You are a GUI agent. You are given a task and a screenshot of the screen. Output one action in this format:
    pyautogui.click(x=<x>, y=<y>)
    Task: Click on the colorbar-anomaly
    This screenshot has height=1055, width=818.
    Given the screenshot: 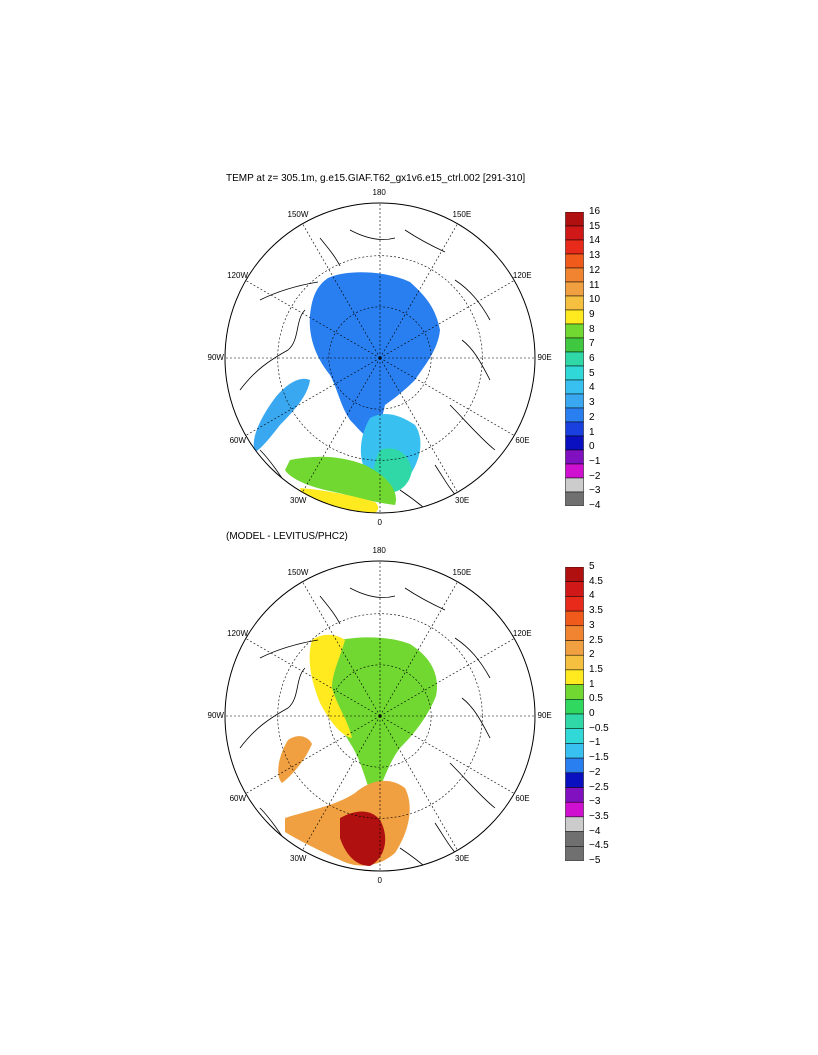 What is the action you would take?
    pyautogui.click(x=574, y=714)
    